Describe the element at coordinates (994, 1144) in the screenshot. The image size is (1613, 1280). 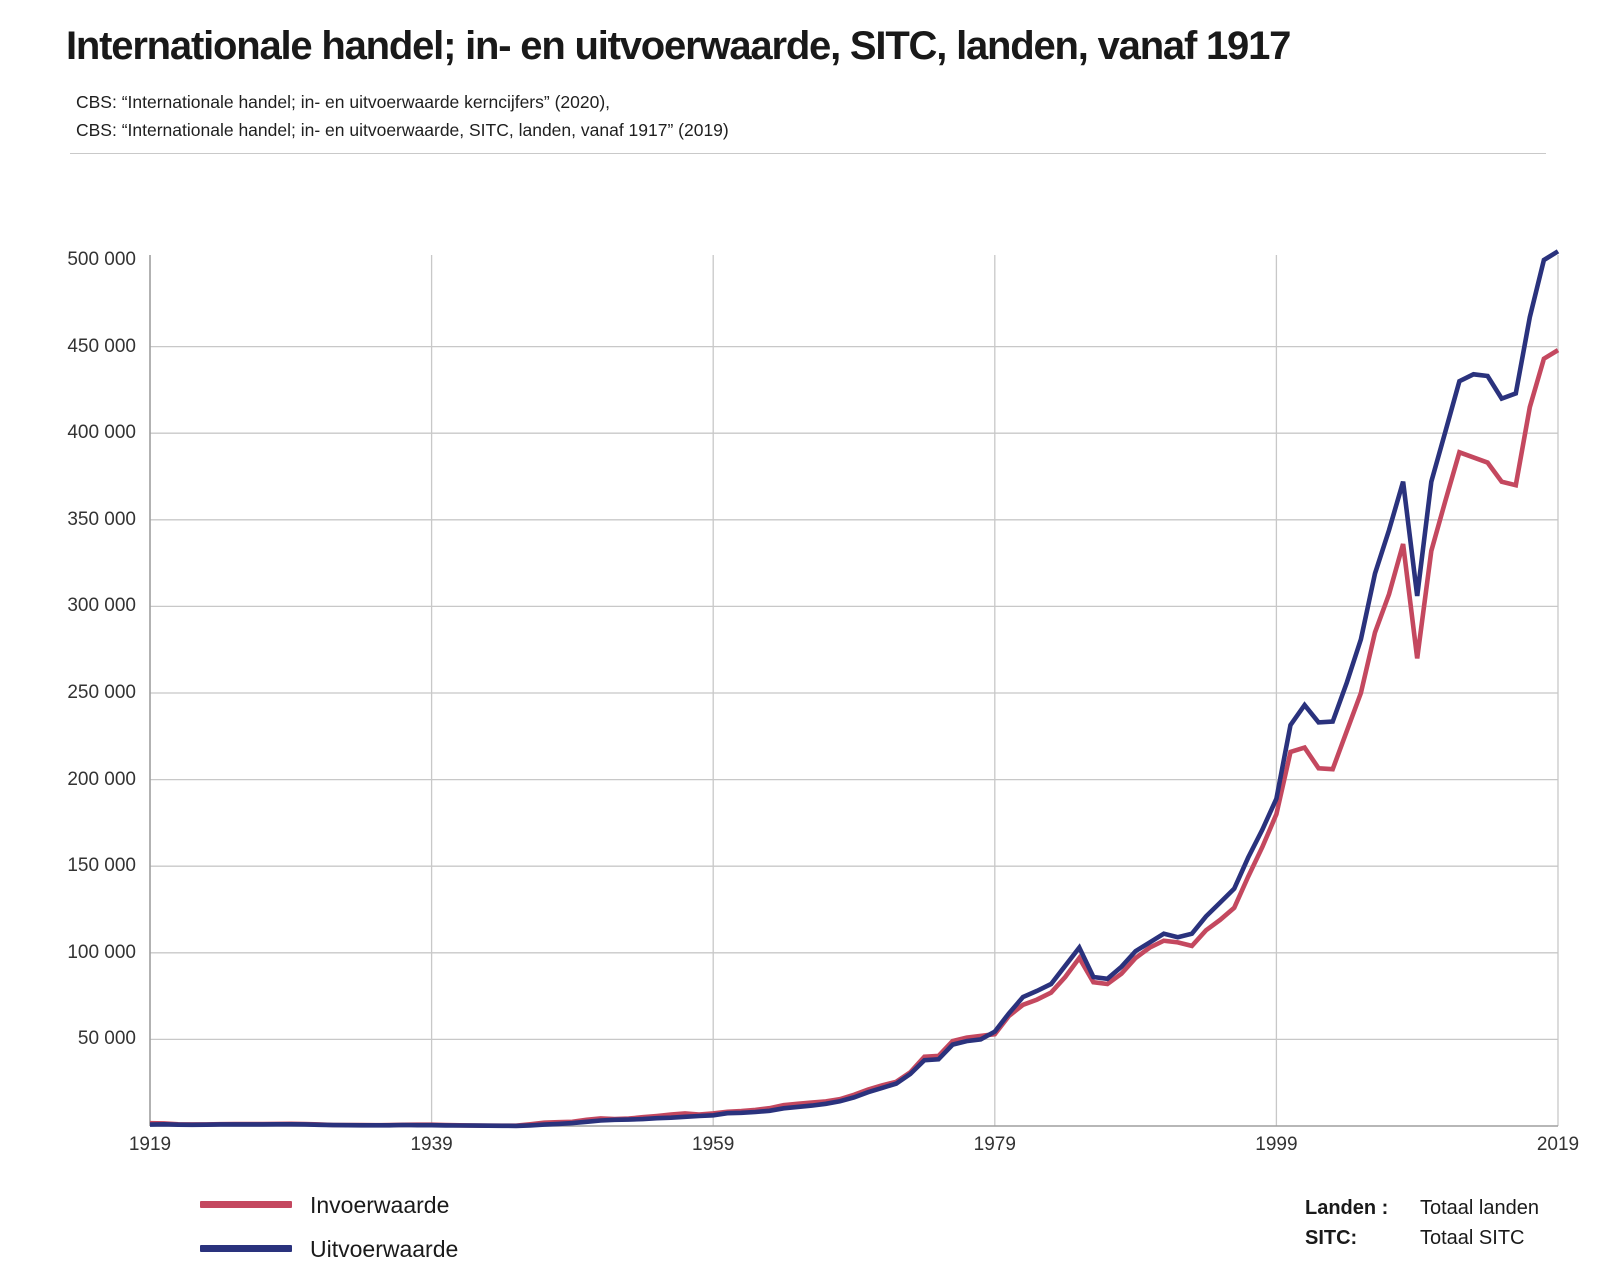
I see `x-axis-tick-label: 1979` at that location.